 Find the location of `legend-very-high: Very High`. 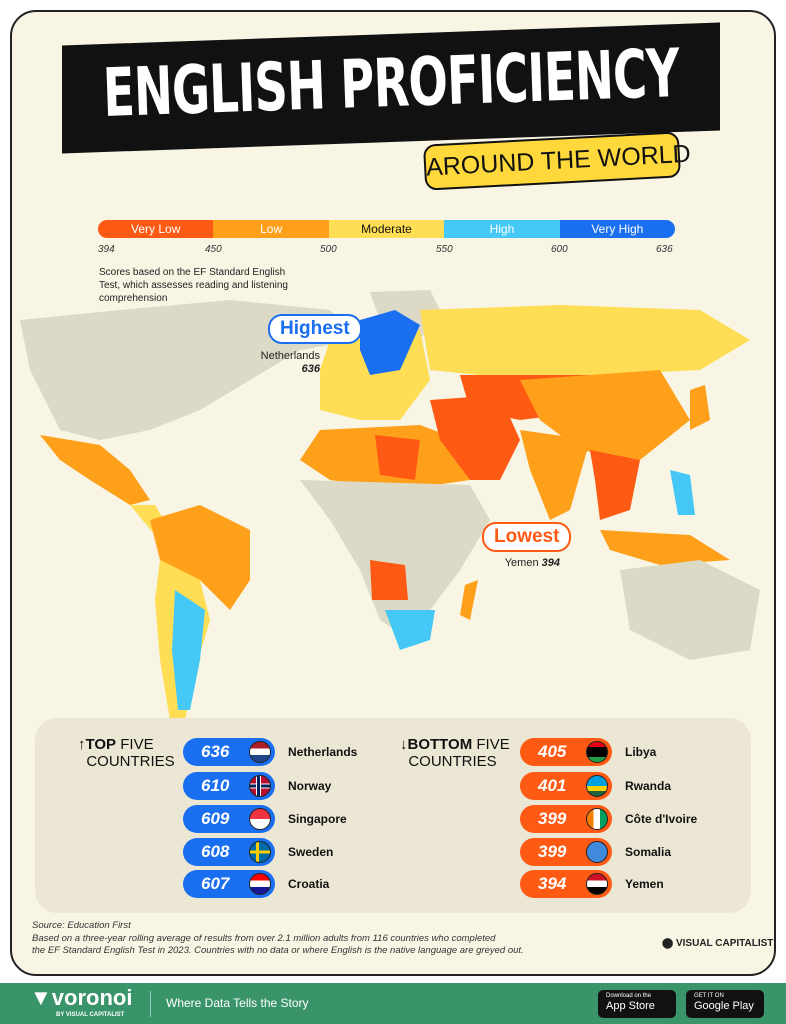

legend-very-high: Very High is located at coordinates (617, 229).